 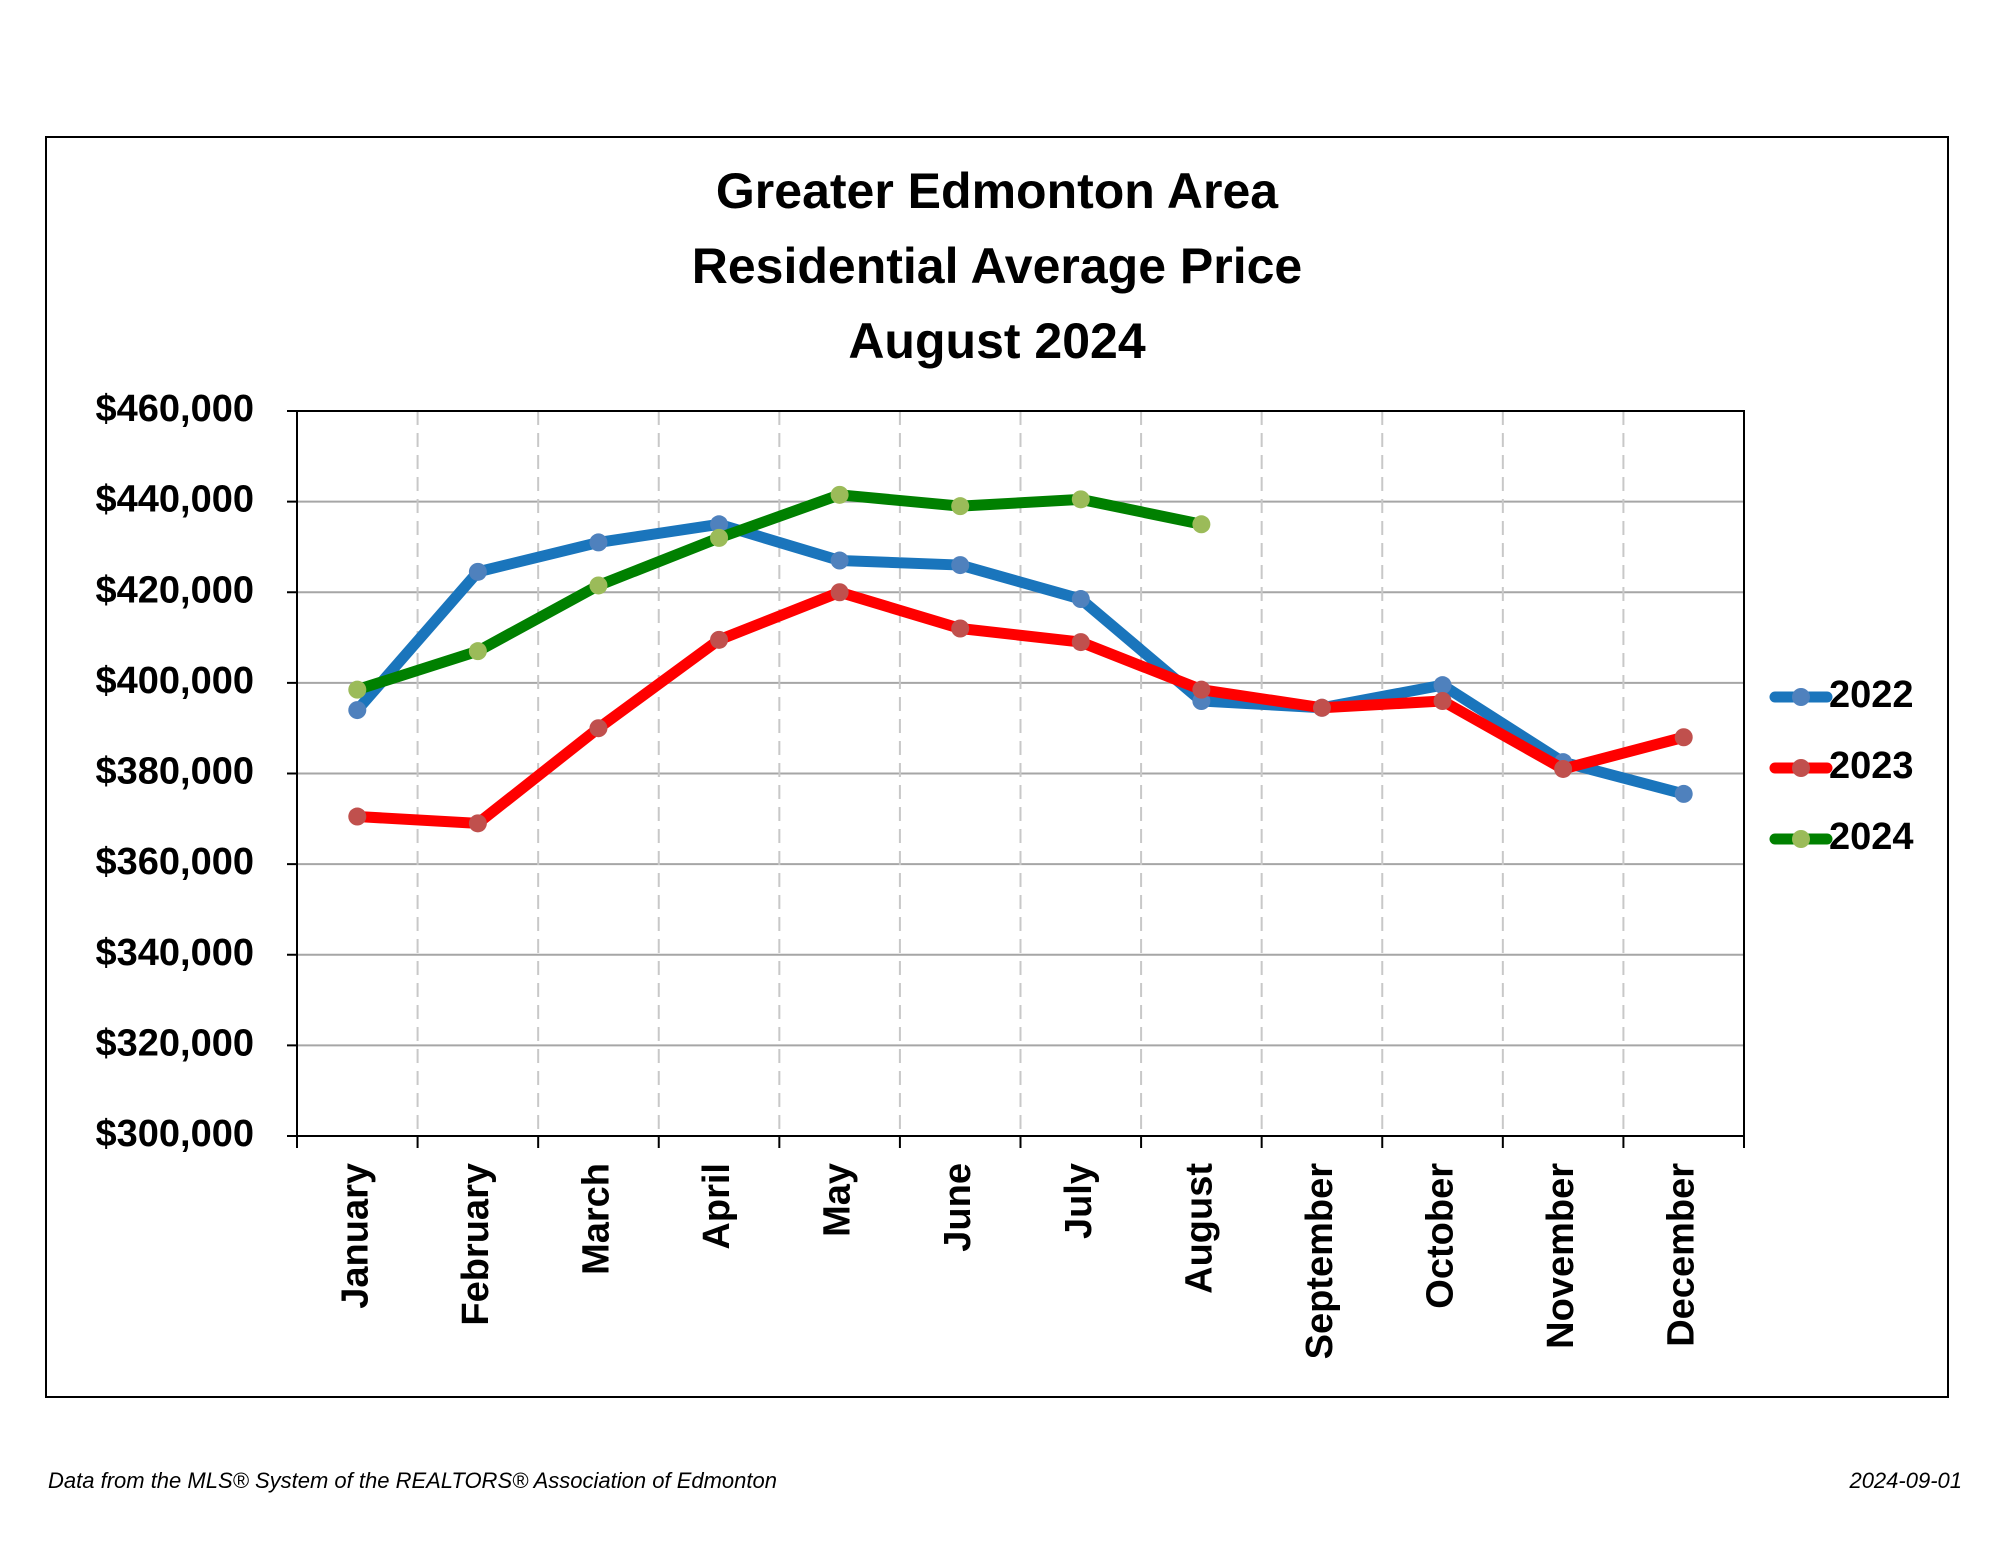 What do you see at coordinates (175, 1134) in the screenshot?
I see `y-tick-label: $300,000` at bounding box center [175, 1134].